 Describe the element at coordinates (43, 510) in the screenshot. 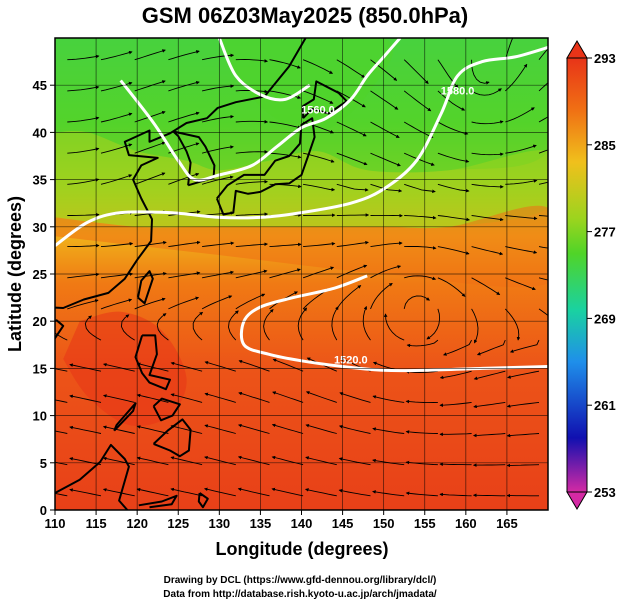

I see `y-tick-label-0: 0` at that location.